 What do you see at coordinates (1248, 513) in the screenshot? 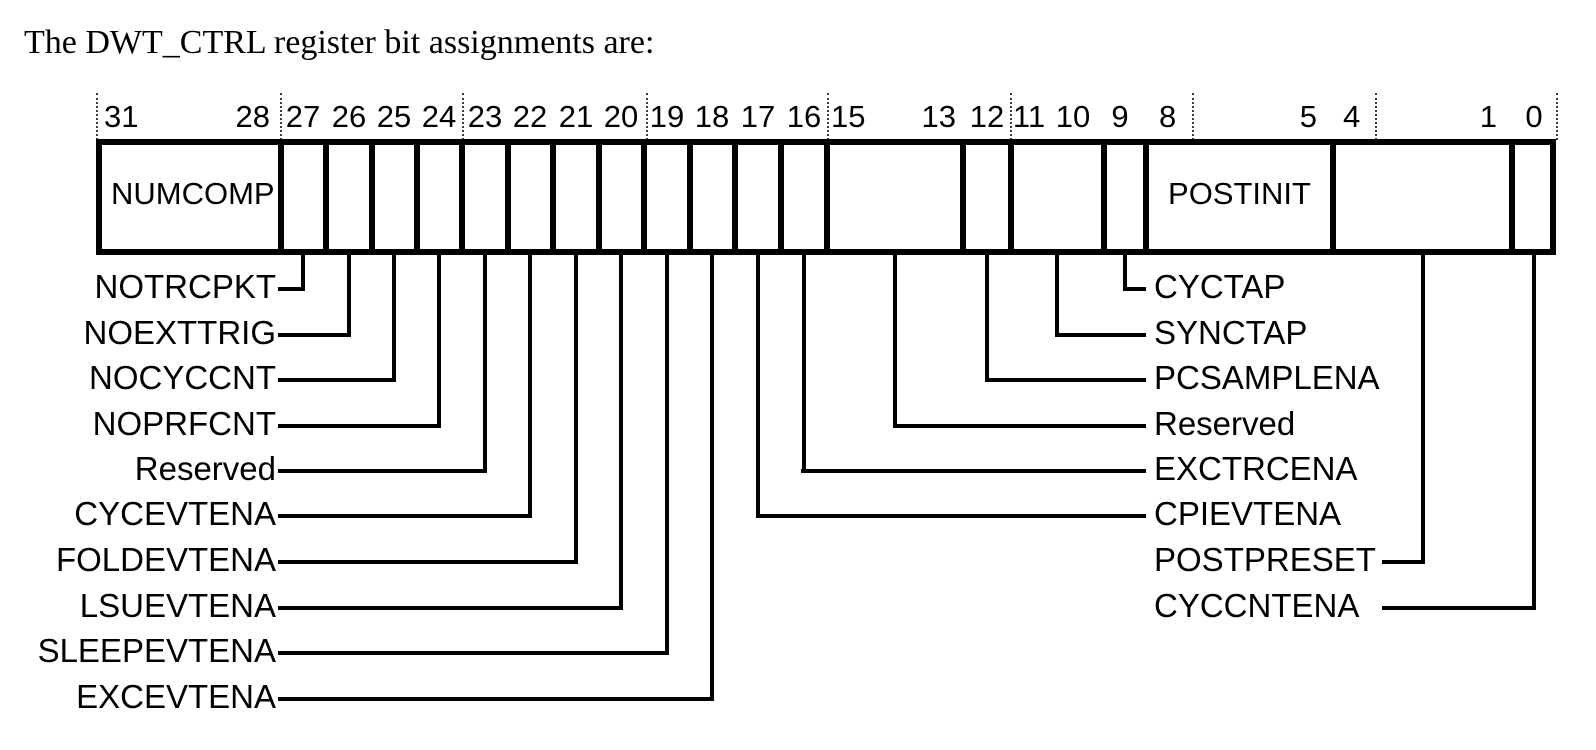
I see `callout-label-cpievtena: CPIEVTENA` at bounding box center [1248, 513].